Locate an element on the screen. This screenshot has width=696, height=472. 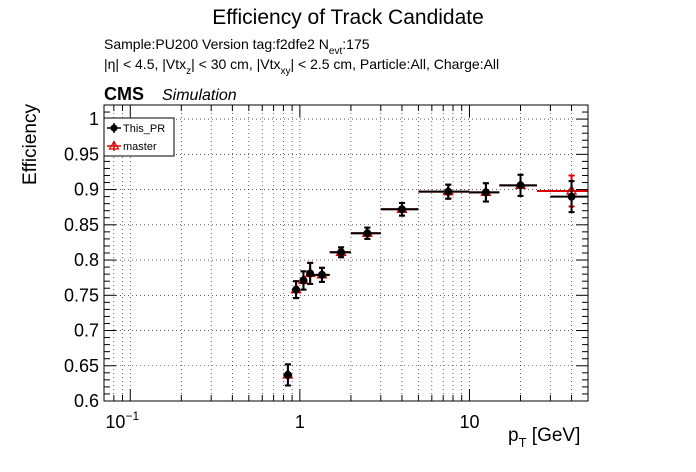
sample-info-suffix: :175 is located at coordinates (355, 44).